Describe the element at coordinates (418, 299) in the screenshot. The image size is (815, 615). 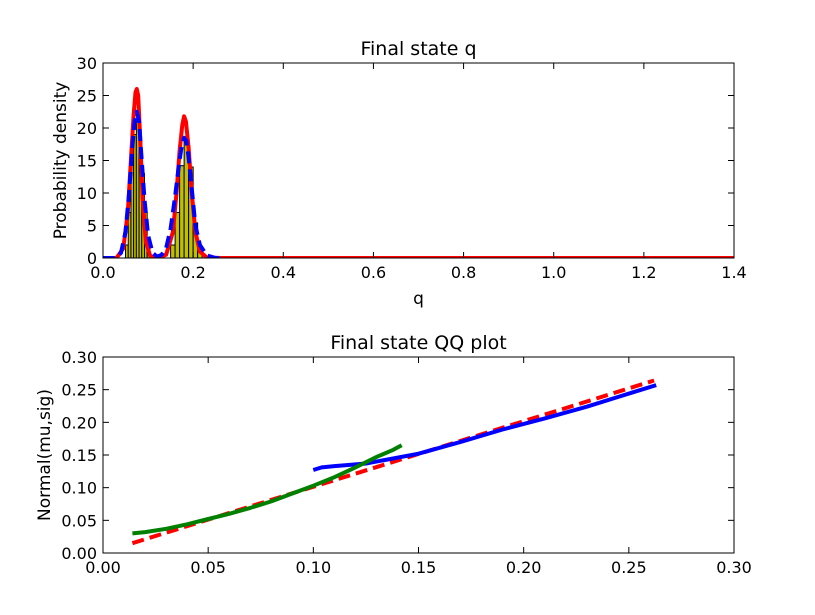
I see `x-axis-title: q` at that location.